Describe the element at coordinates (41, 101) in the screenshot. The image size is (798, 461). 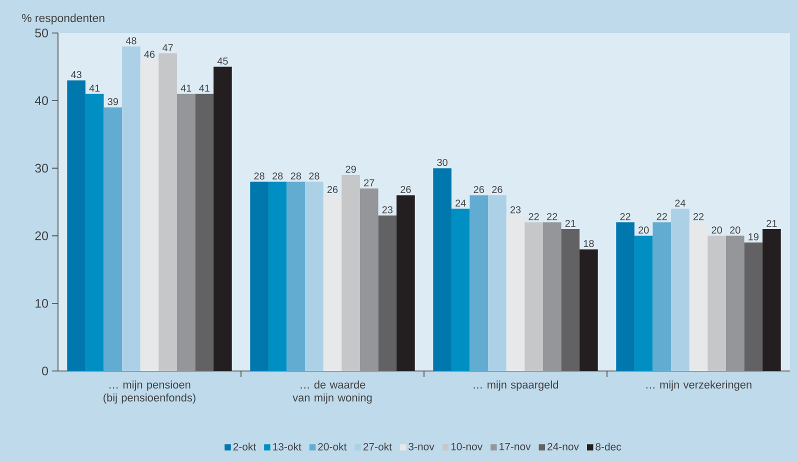
I see `y-tick-label: 40` at that location.